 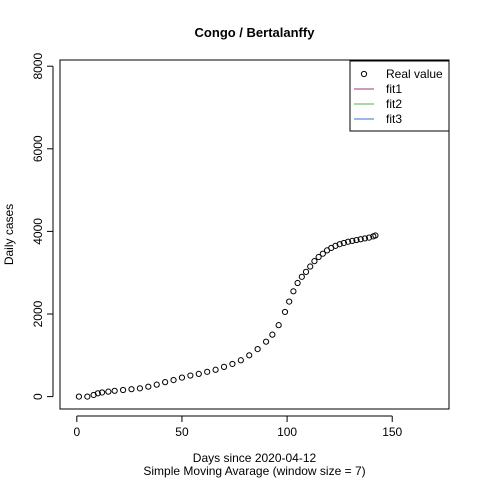 I want to click on y-tick-label: 6000, so click(x=38, y=148).